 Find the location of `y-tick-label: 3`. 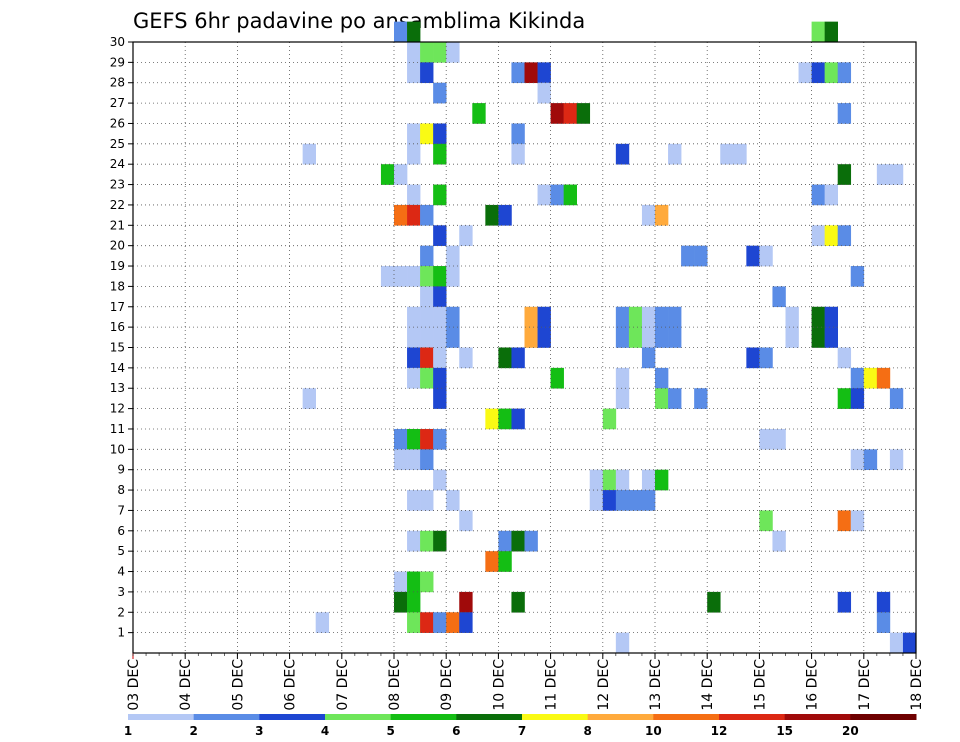

y-tick-label: 3 is located at coordinates (121, 592).